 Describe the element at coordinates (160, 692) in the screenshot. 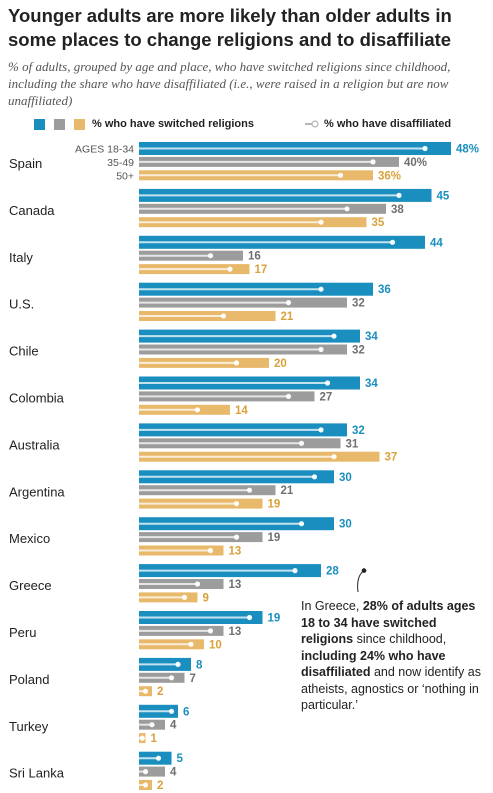

I see `value-label-poland-old: 2` at that location.